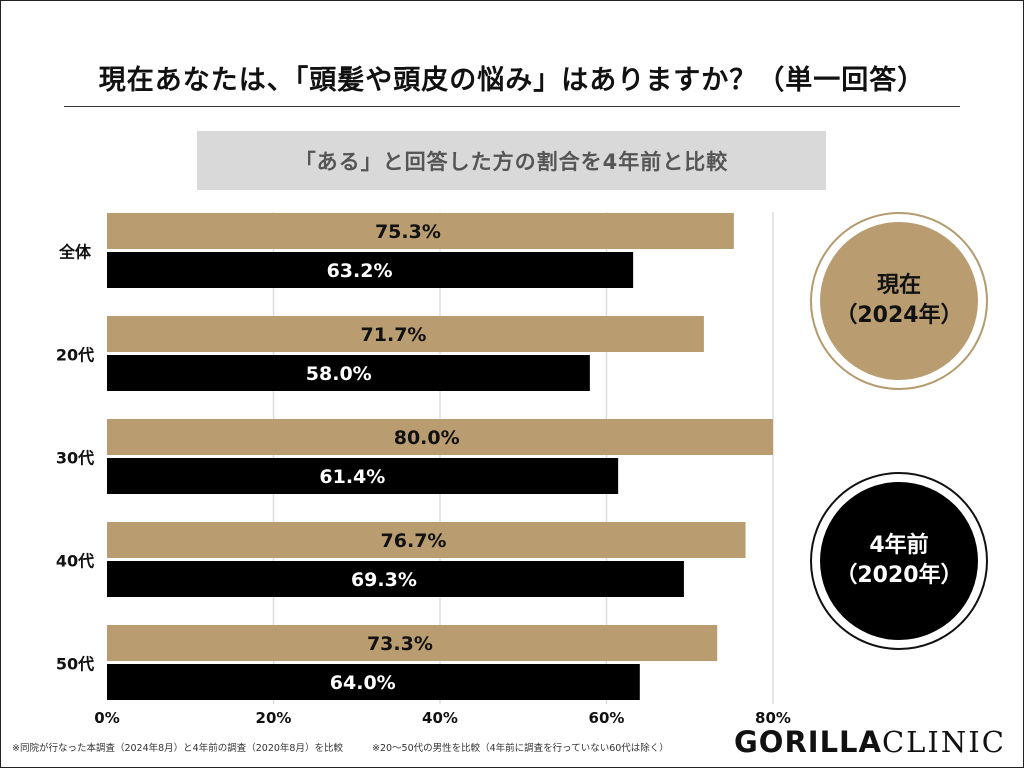 This screenshot has width=1024, height=768. I want to click on legend-current-badge: 現在 （2024年）, so click(899, 301).